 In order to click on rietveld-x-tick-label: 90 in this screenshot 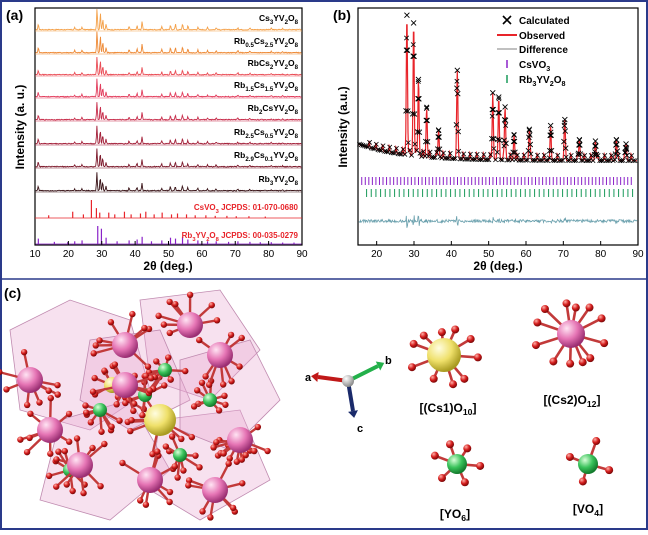, I will do `click(638, 254)`.